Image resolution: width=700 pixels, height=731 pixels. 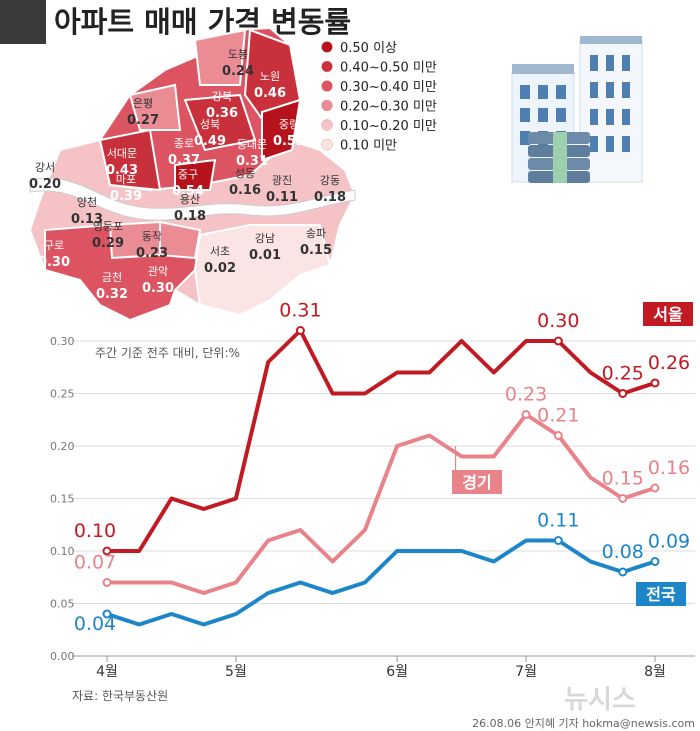 I want to click on district-value-label: 0.23, so click(x=152, y=253).